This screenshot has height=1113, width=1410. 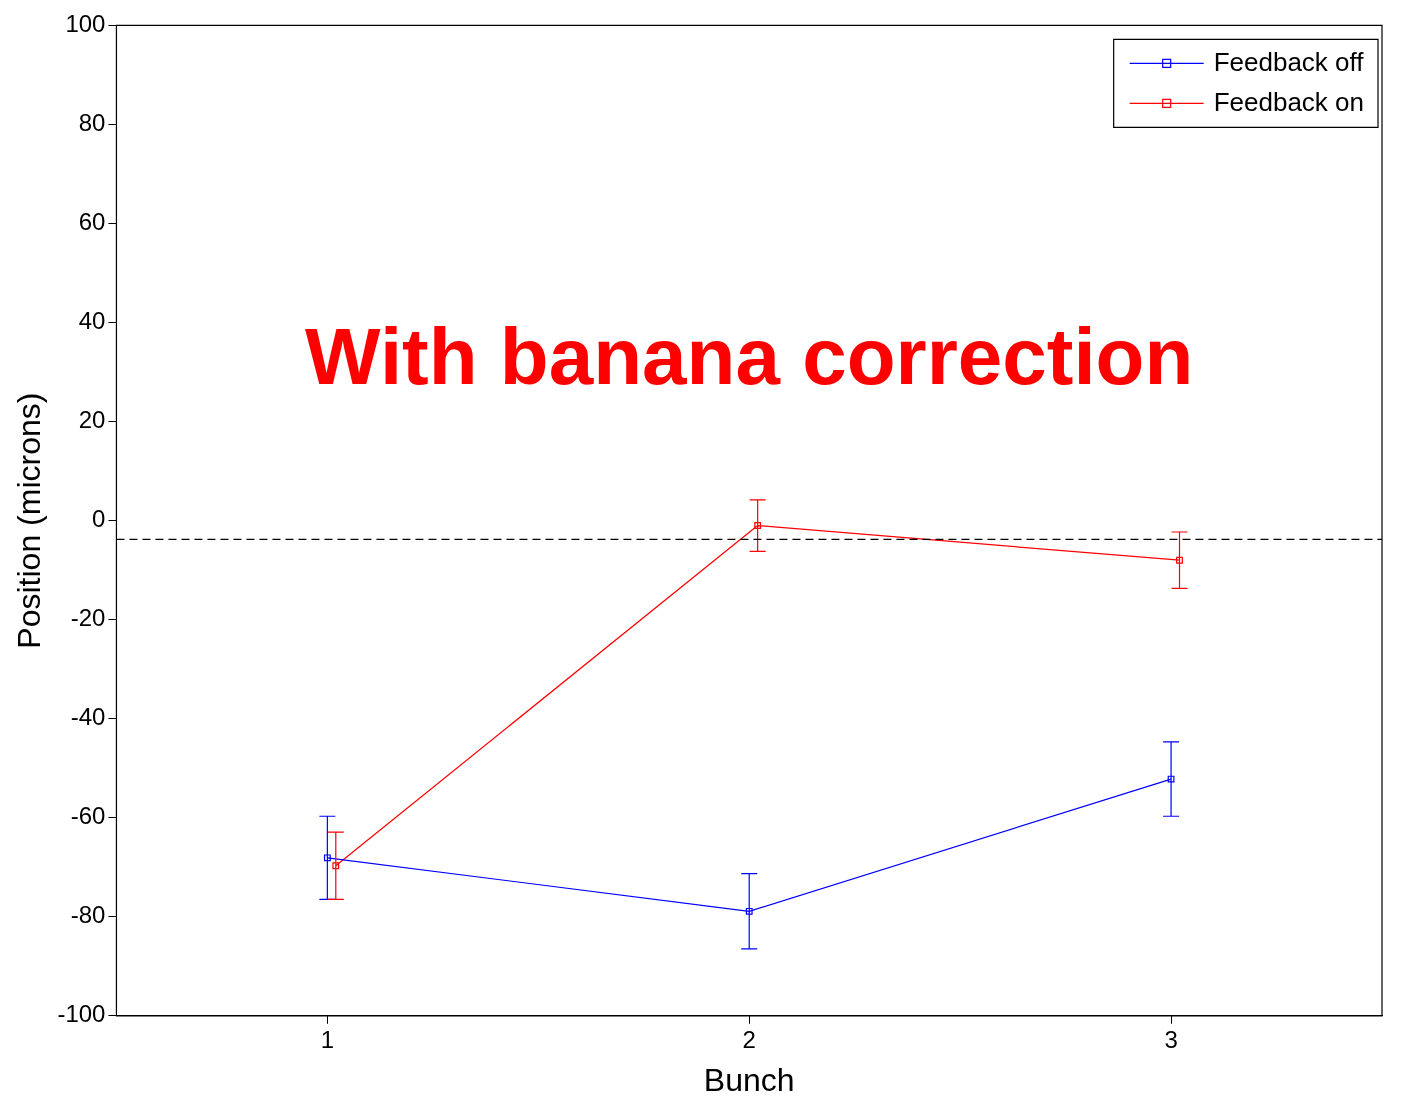 I want to click on y-tick-label: -40, so click(x=88, y=717).